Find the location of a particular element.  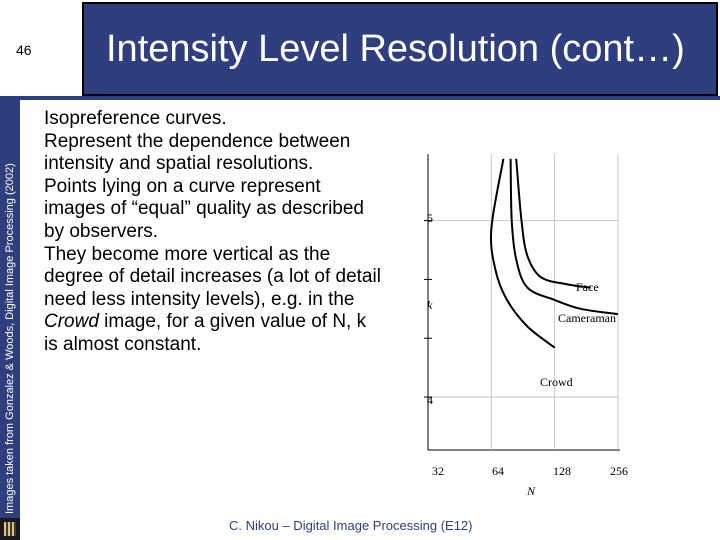

y-axis-label: k is located at coordinates (430, 305).